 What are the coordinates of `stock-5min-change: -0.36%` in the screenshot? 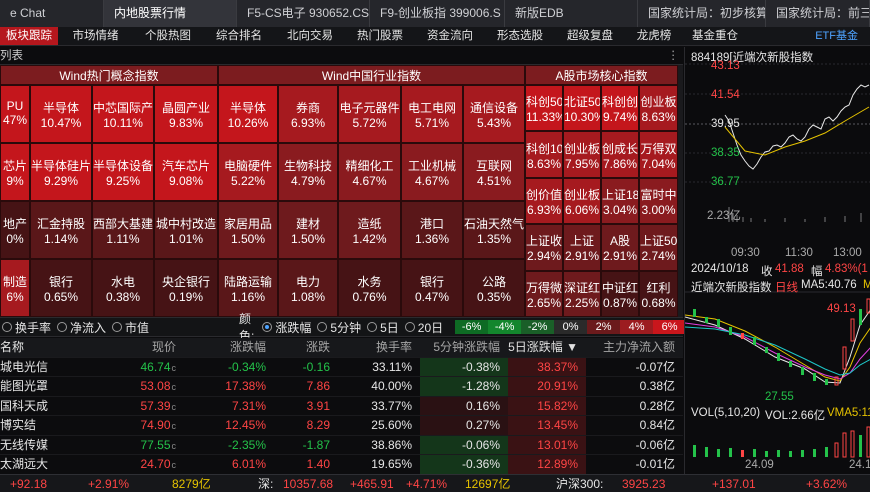 It's located at (464, 464).